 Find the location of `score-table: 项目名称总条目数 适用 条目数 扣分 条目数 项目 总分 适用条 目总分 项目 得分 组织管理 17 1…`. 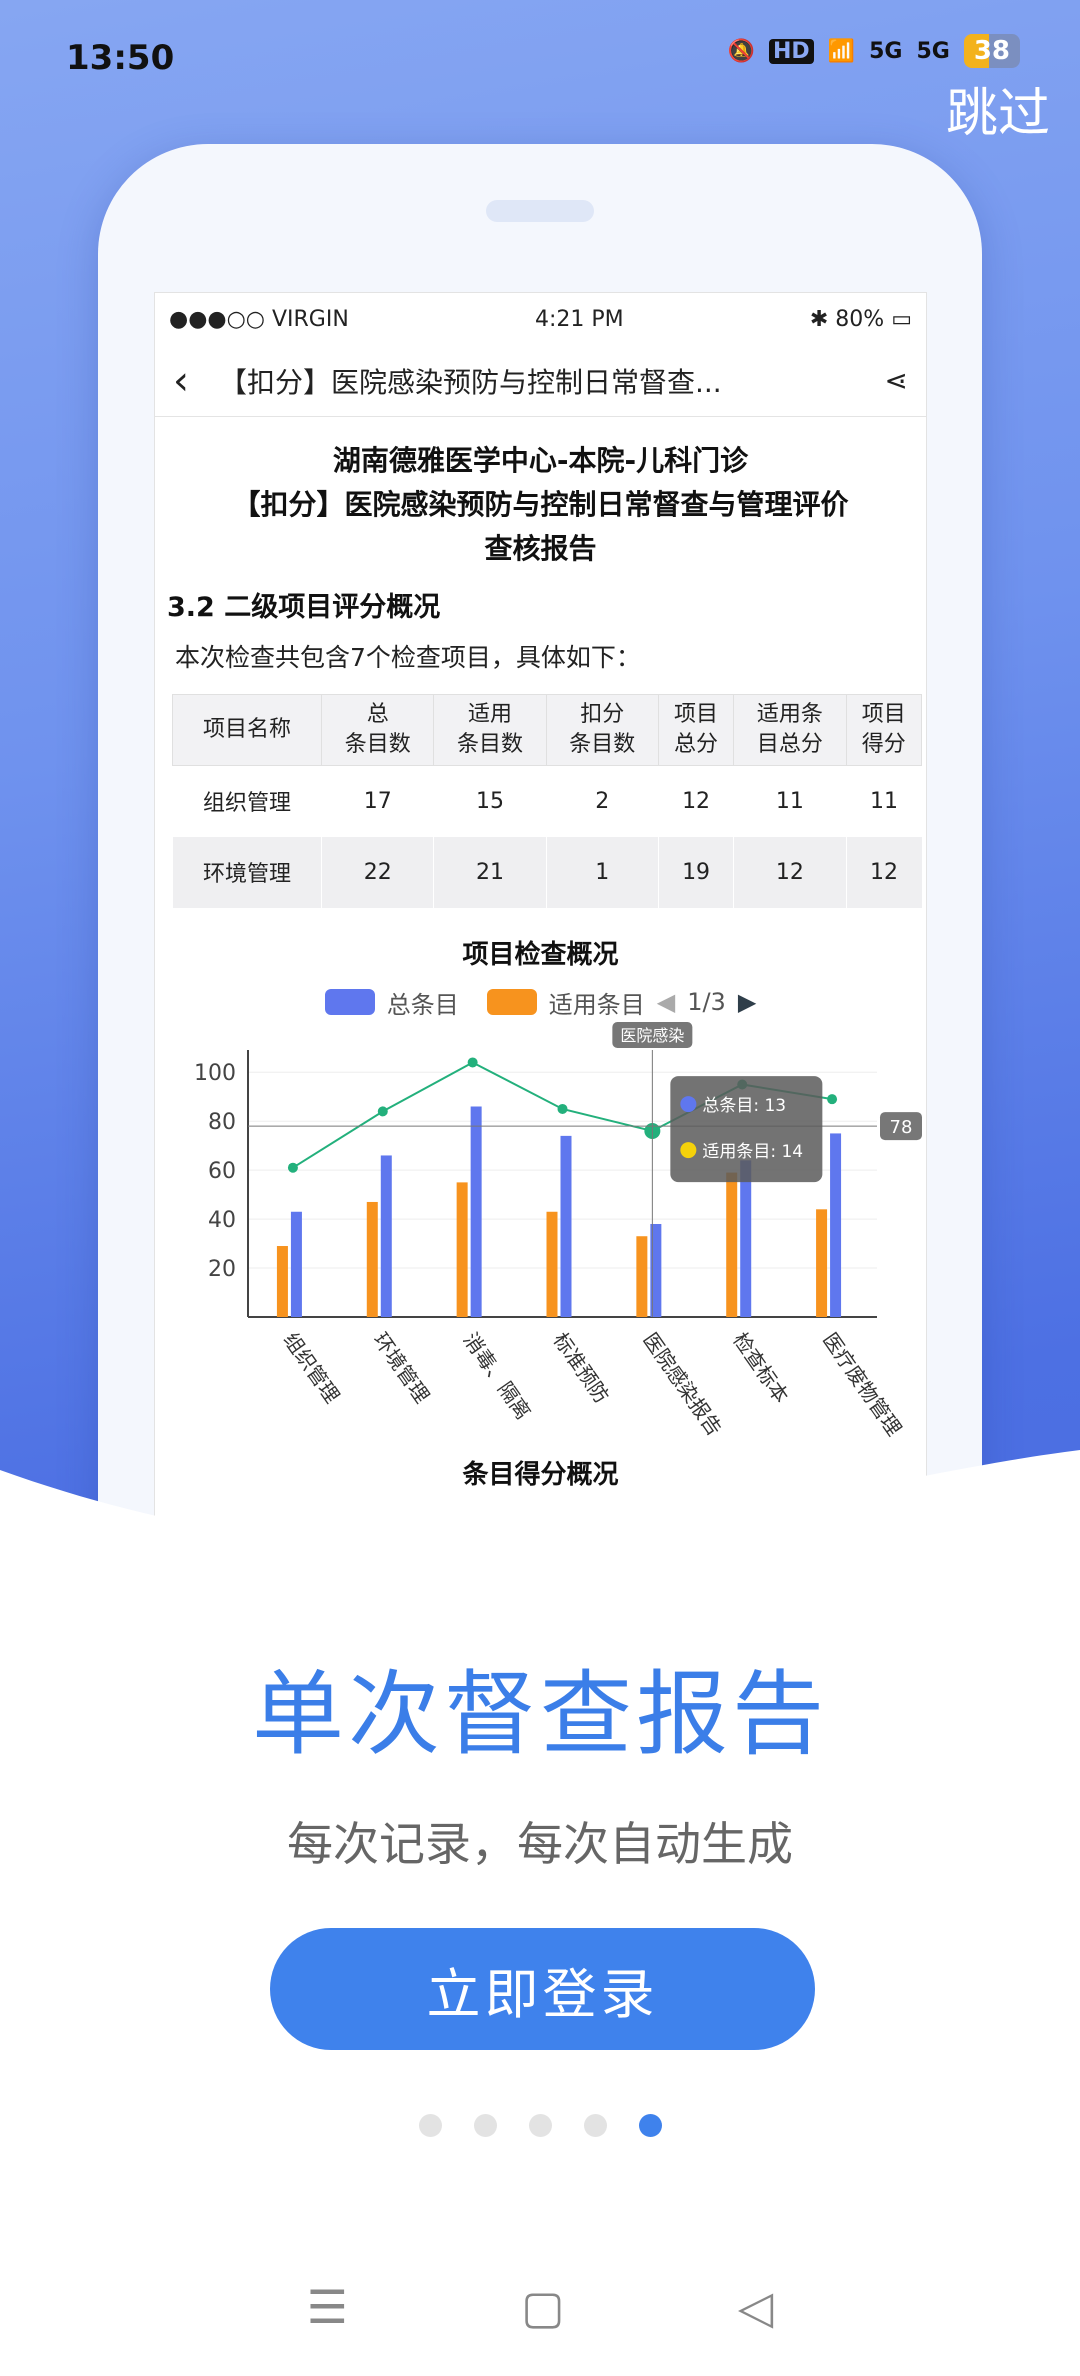

score-table: 项目名称总条目数 适用 条目数 扣分 条目数 项目 总分 适用条 目总分 项目 得分 组织管理 17 1… is located at coordinates (547, 801).